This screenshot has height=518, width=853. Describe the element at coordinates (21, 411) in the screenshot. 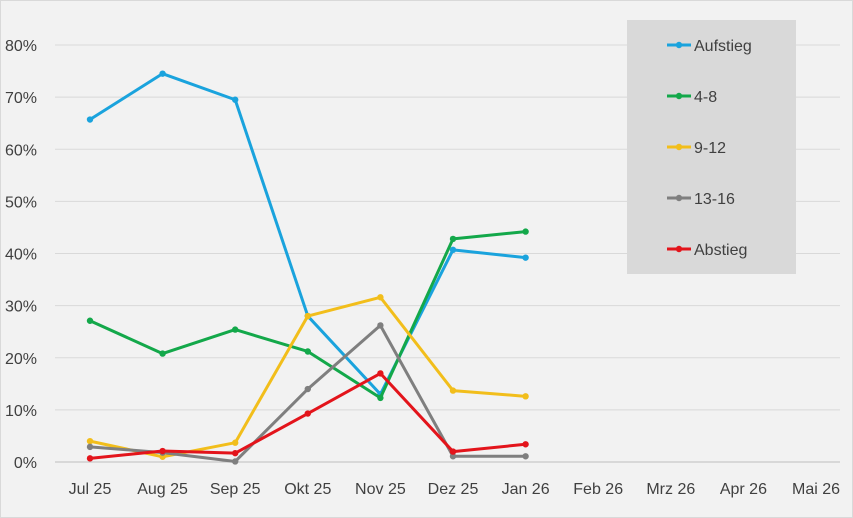

I see `y-tick-label: 10%` at that location.